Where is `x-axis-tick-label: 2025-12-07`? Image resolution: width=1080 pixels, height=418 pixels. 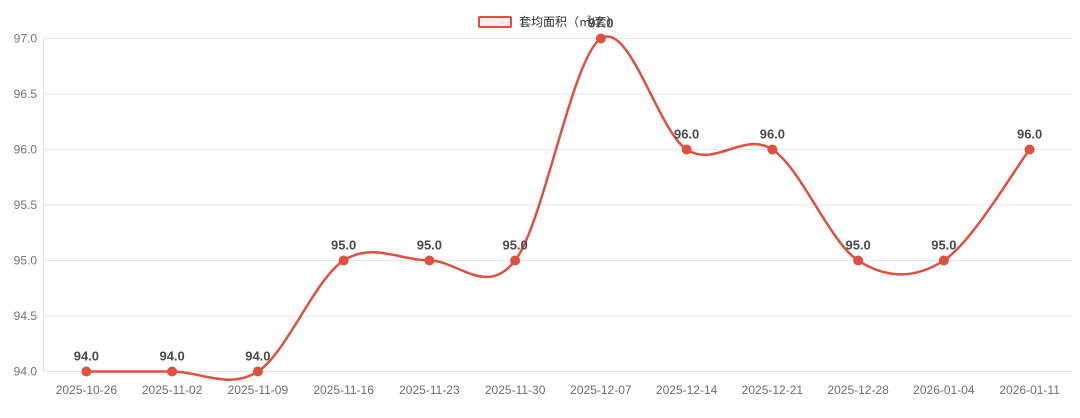 x-axis-tick-label: 2025-12-07 is located at coordinates (601, 390).